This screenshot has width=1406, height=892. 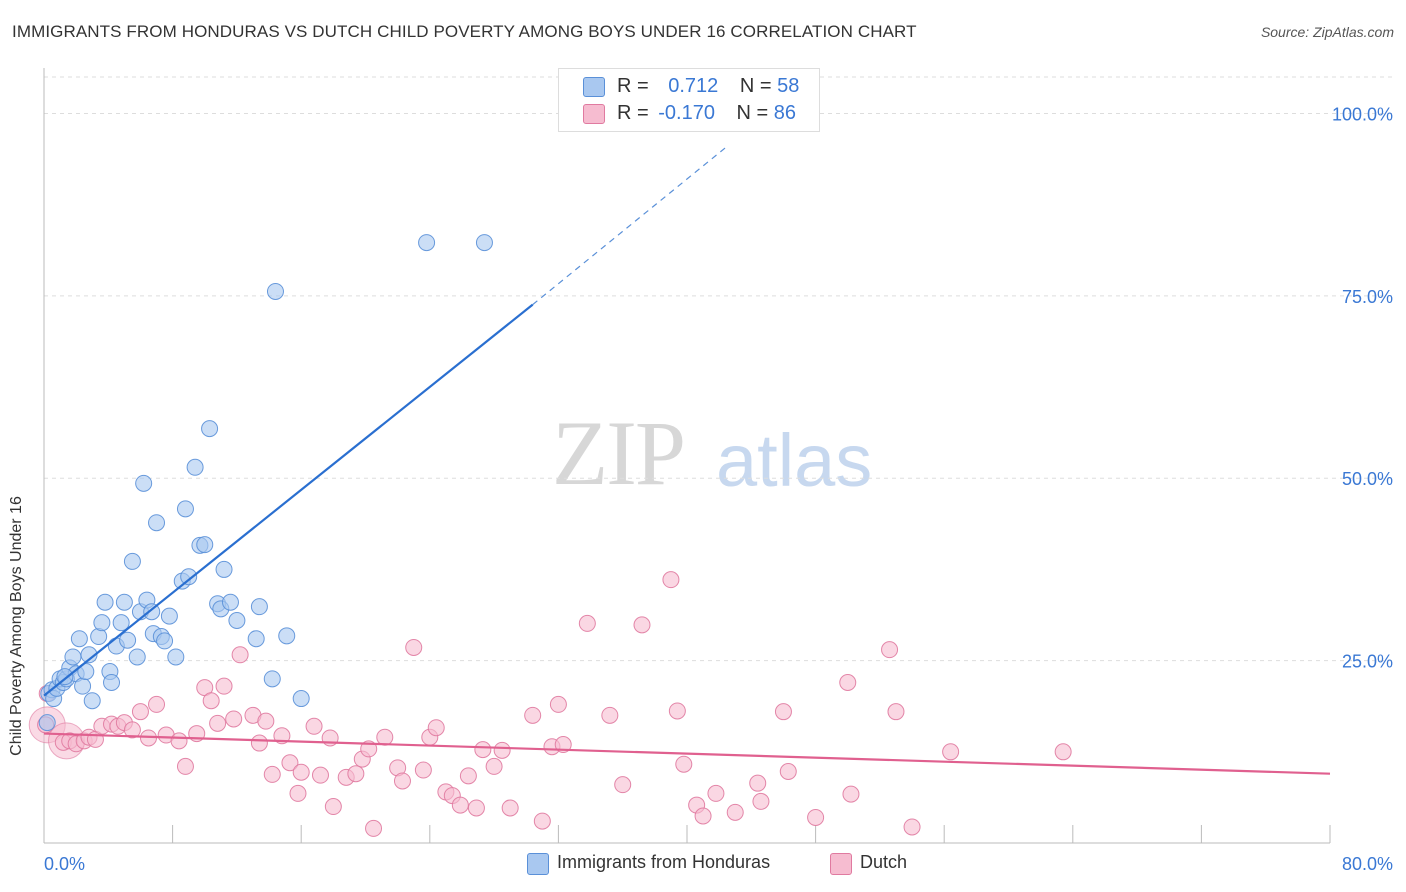 I want to click on bottom-legend-label: Dutch, so click(x=884, y=862).